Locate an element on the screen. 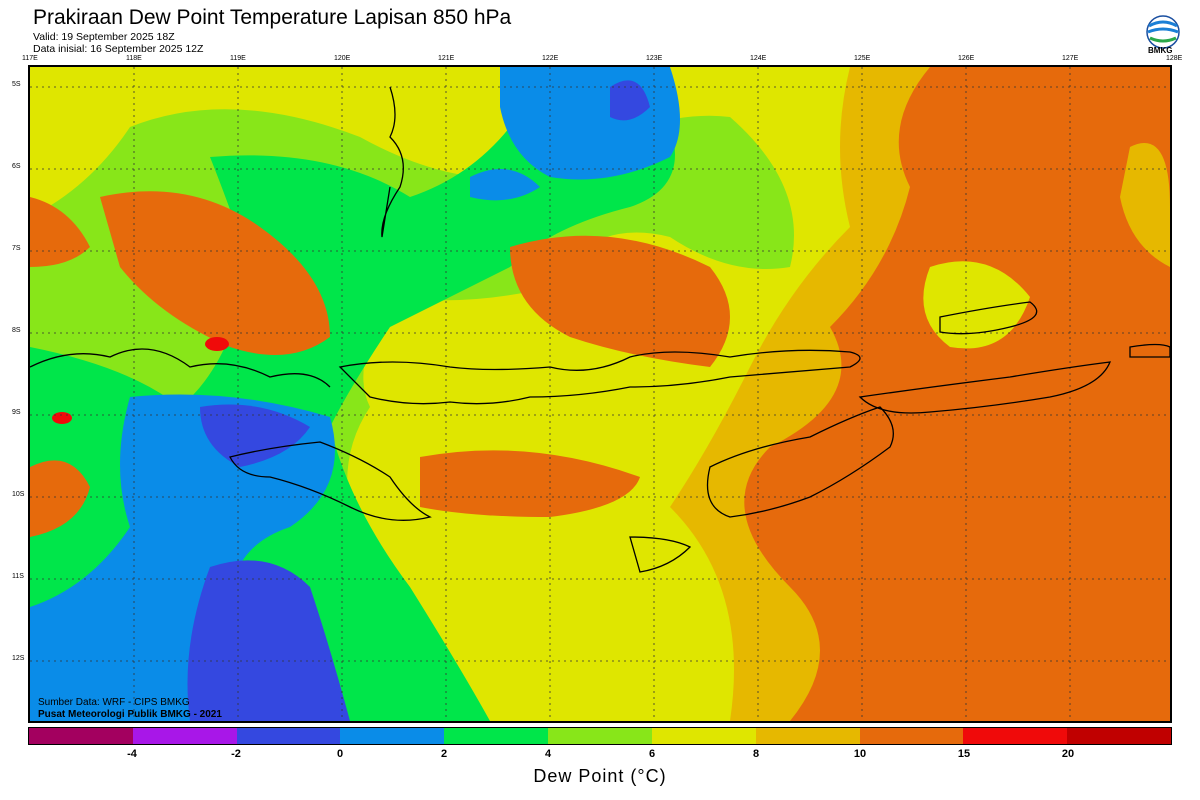  lat-label: 12S is located at coordinates (18, 658).